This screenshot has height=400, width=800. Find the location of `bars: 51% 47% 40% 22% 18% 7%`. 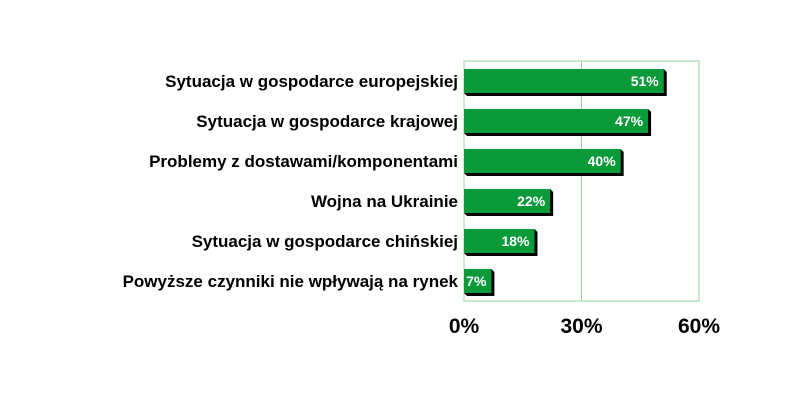

bars: 51% 47% 40% 22% 18% 7% is located at coordinates (565, 182).